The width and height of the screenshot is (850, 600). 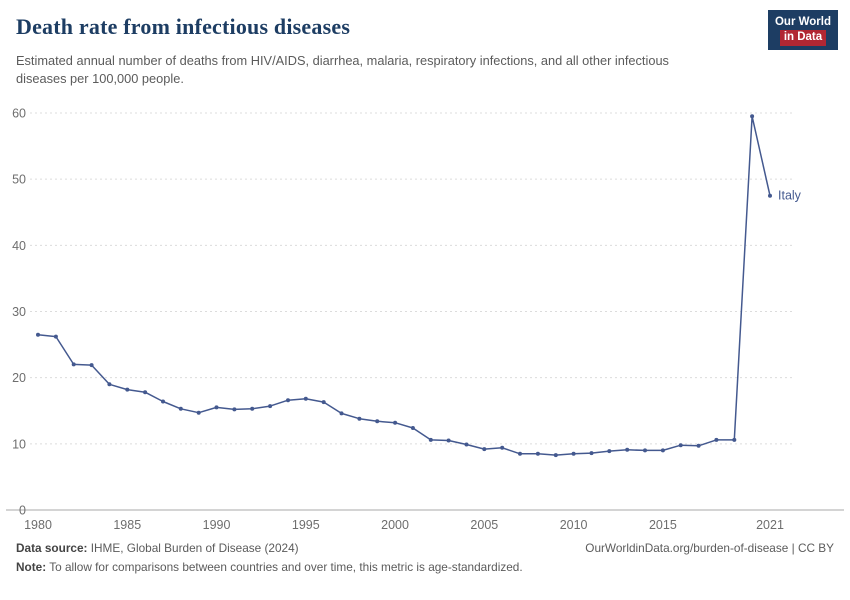 What do you see at coordinates (484, 525) in the screenshot?
I see `x-tick-label: 2005` at bounding box center [484, 525].